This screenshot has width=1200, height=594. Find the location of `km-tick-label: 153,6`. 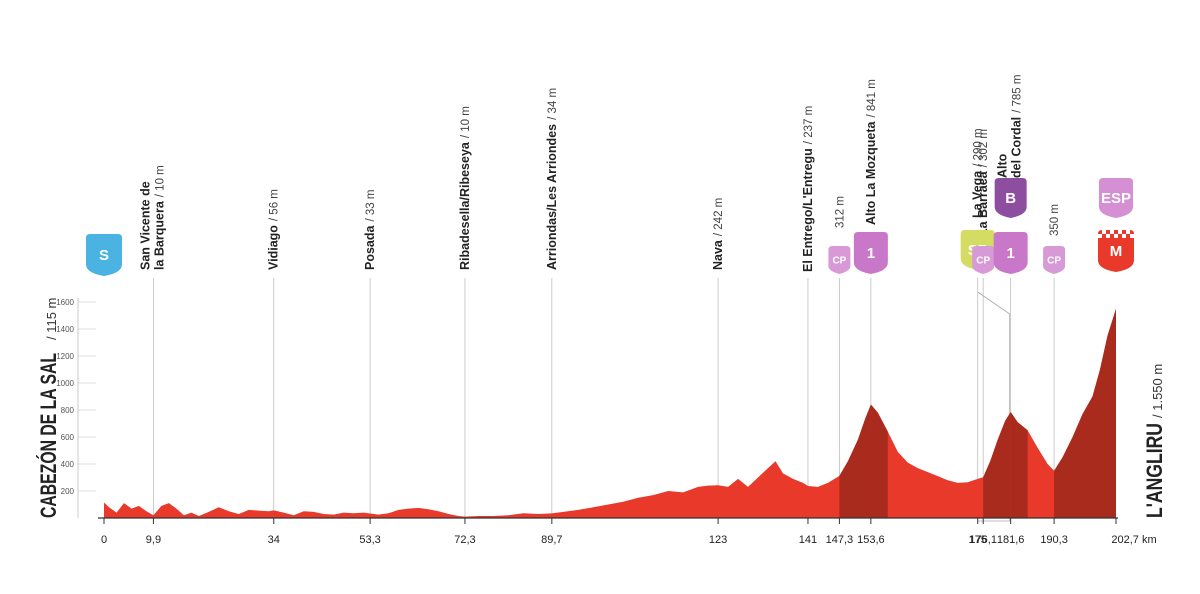

km-tick-label: 153,6 is located at coordinates (871, 540).